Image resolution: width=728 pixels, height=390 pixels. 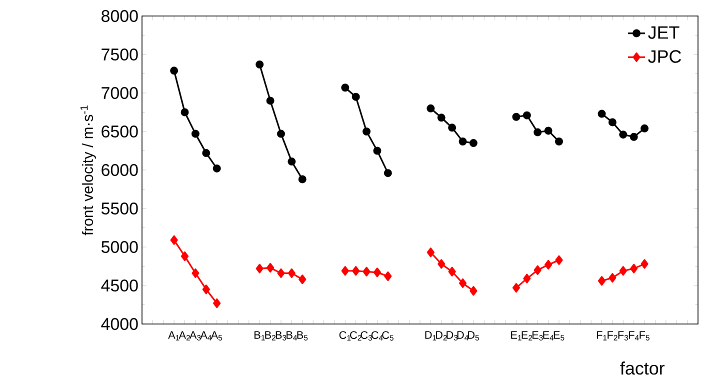 What do you see at coordinates (430, 335) in the screenshot?
I see `x-tick-label: D$_{1}$` at bounding box center [430, 335].